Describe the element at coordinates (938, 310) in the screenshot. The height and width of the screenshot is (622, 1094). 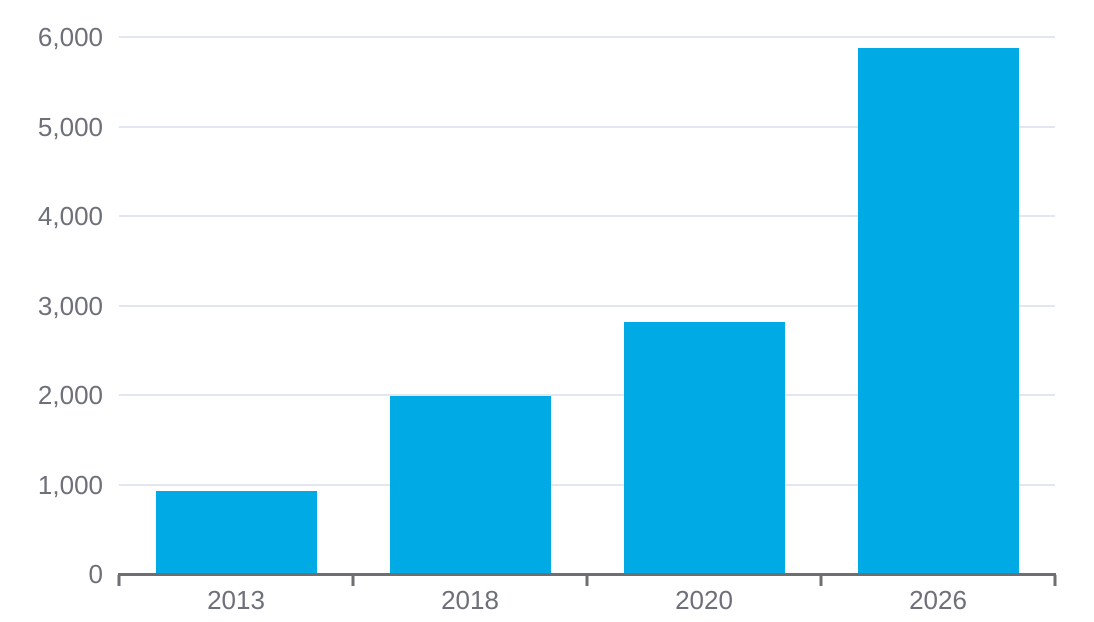
I see `bar-2026` at that location.